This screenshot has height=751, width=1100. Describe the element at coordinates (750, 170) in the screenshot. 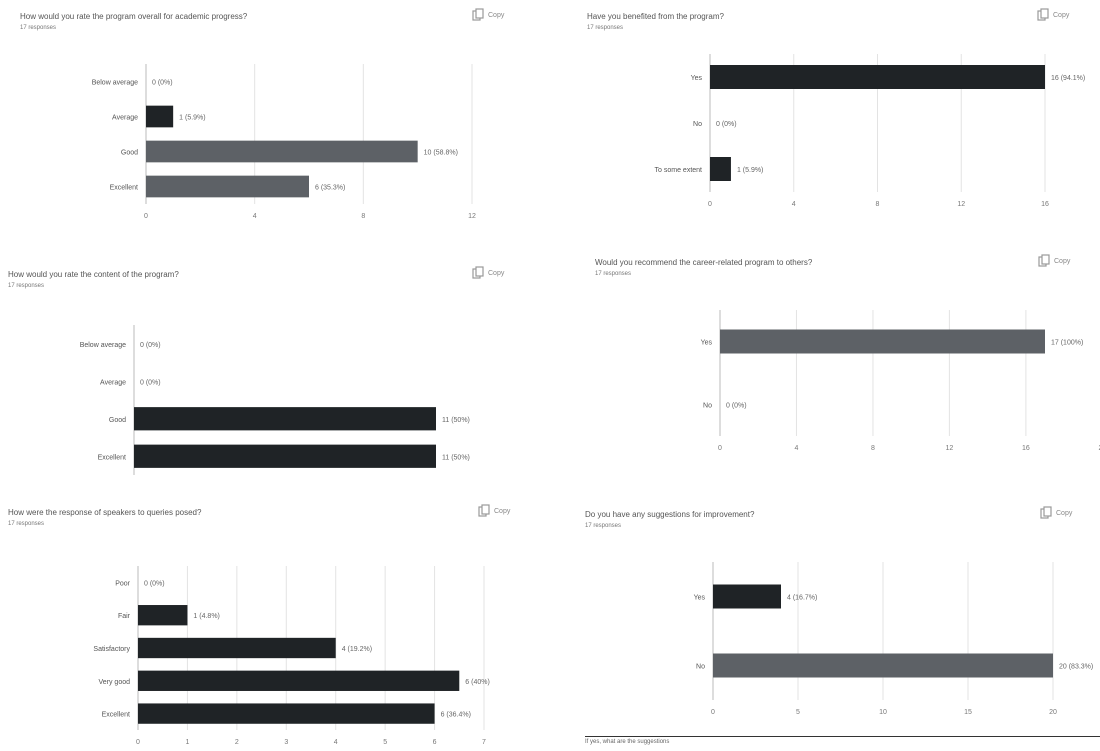

I see `value-label: 1 (5.9%)` at that location.